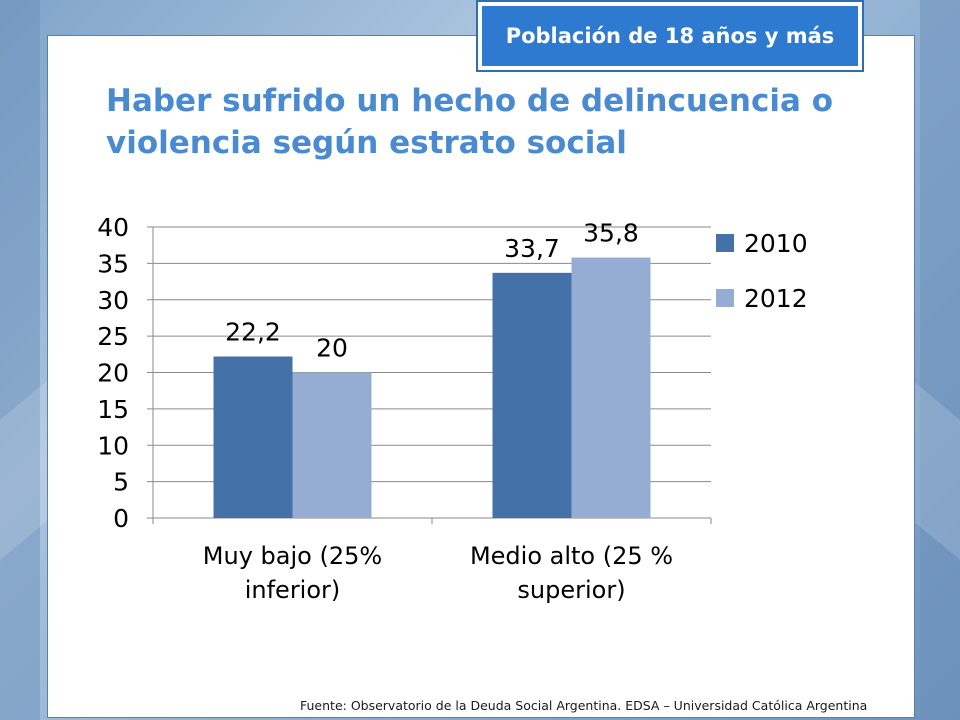 This screenshot has width=960, height=720. Describe the element at coordinates (776, 243) in the screenshot. I see `legend-label-2010: 2010` at that location.